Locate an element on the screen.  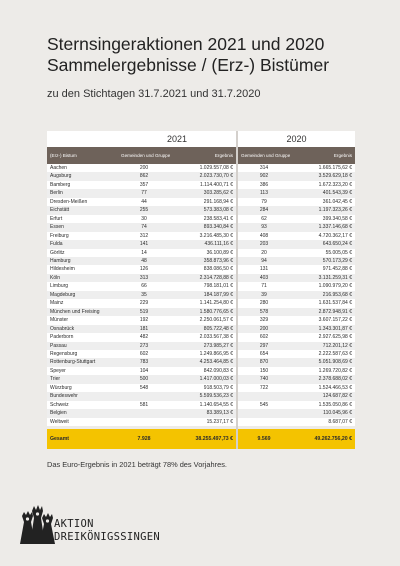
cell: 113 is located at coordinates (263, 193).